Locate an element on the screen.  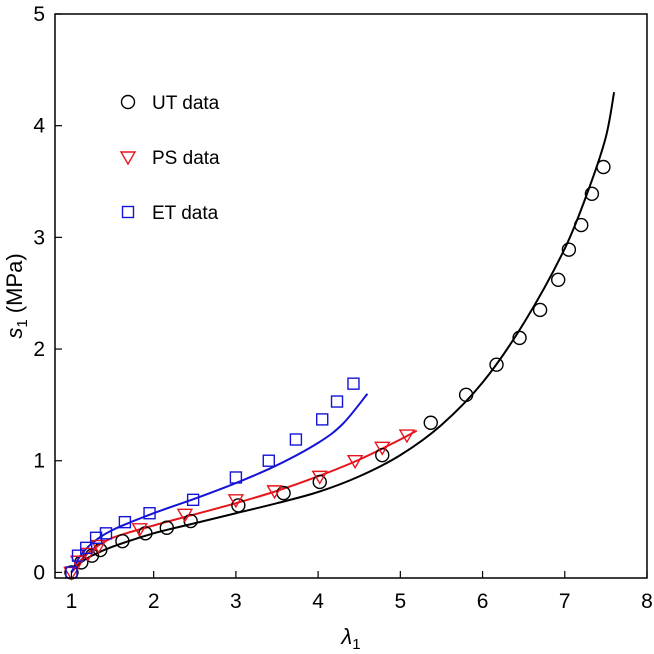
x-axis-label-subscript: 1 is located at coordinates (356, 644).